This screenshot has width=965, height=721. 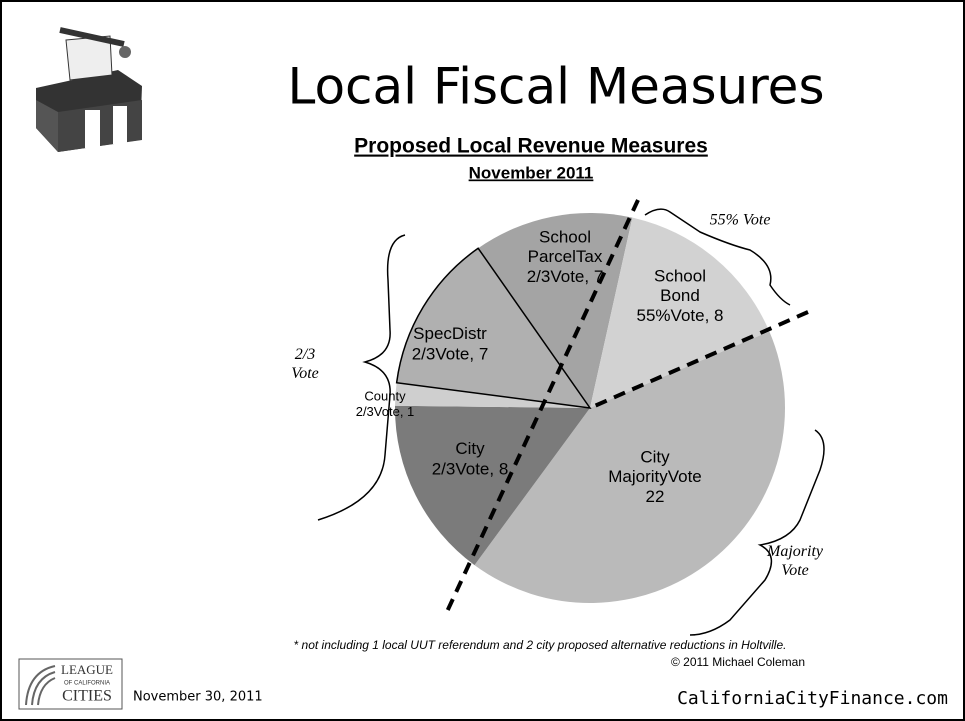 What do you see at coordinates (305, 364) in the screenshot?
I see `annotation: 2/3 Vote` at bounding box center [305, 364].